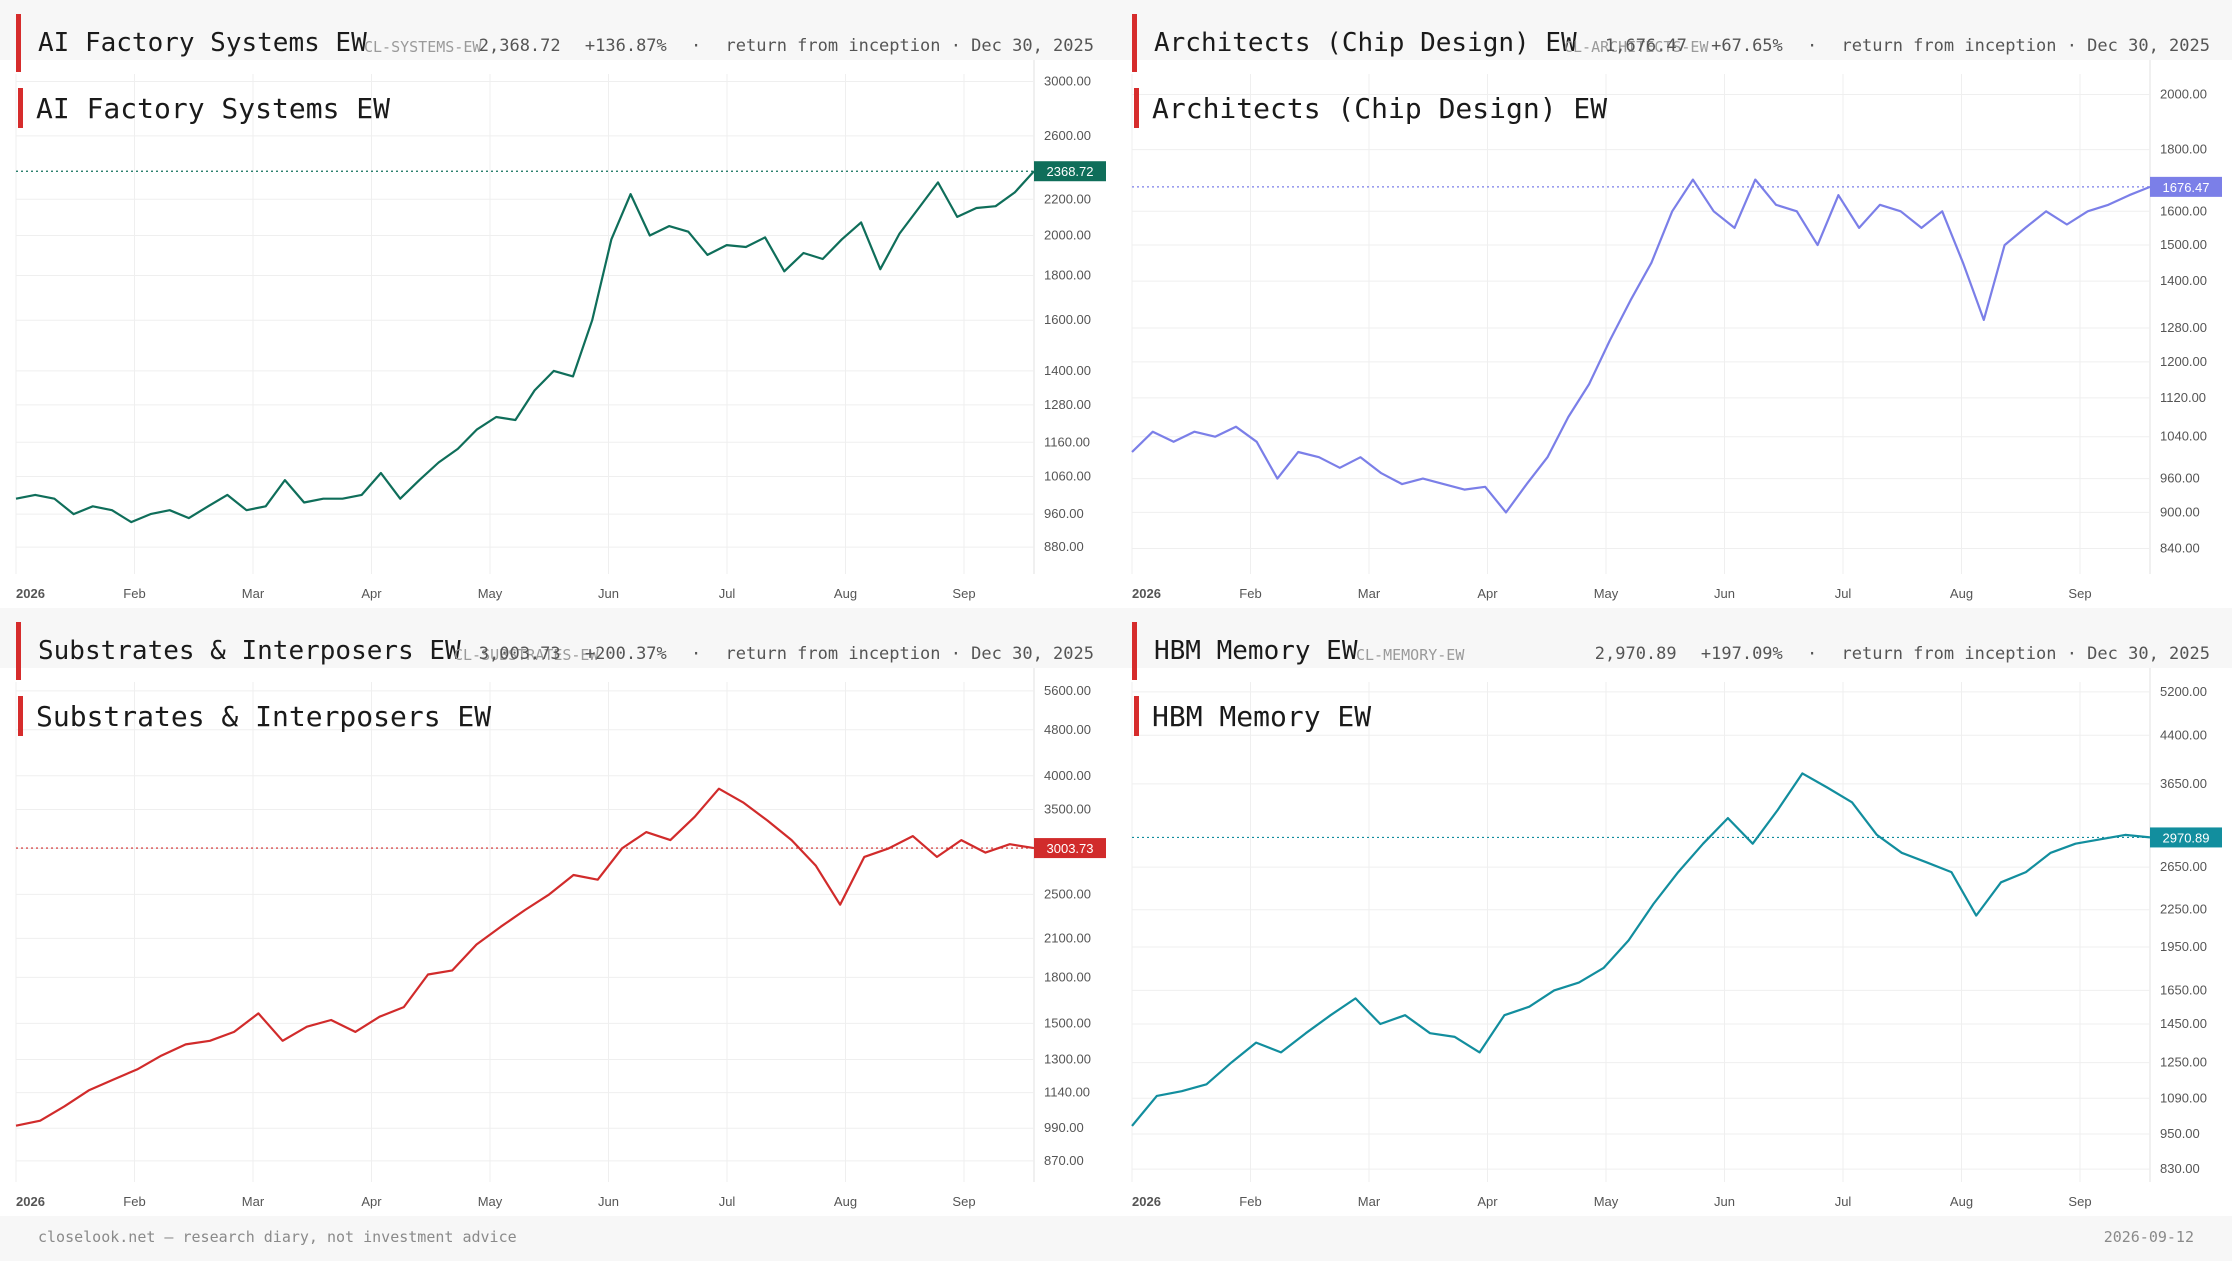 Image resolution: width=2232 pixels, height=1261 pixels. Describe the element at coordinates (625, 46) in the screenshot. I see `index-change: +136.87%` at that location.